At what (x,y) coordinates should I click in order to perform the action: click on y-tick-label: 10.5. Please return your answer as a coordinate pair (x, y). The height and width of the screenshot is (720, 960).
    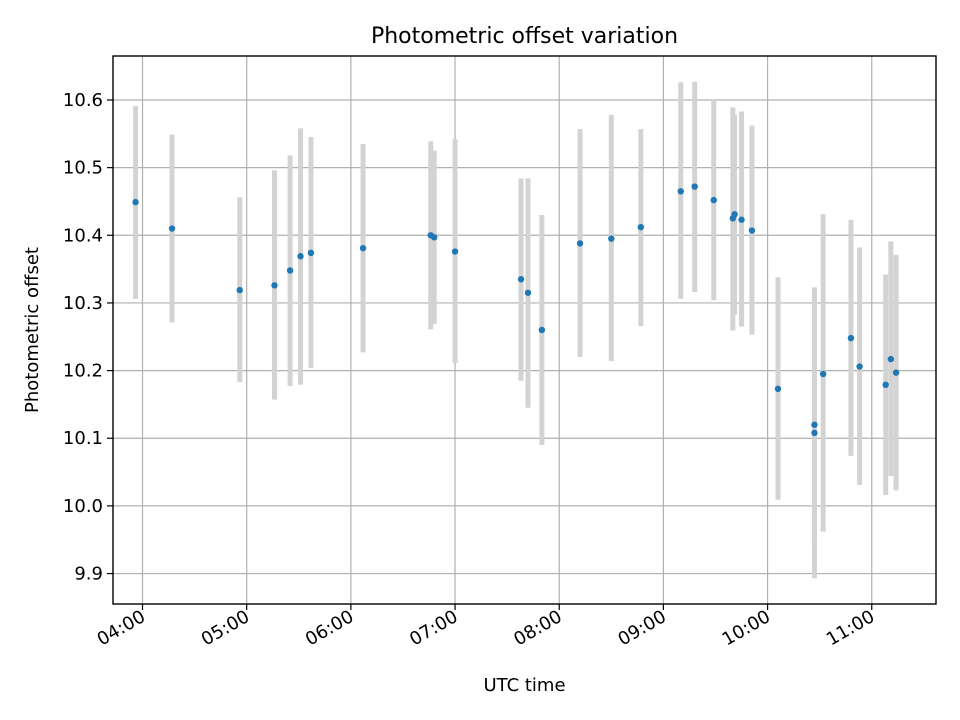
    Looking at the image, I should click on (83, 168).